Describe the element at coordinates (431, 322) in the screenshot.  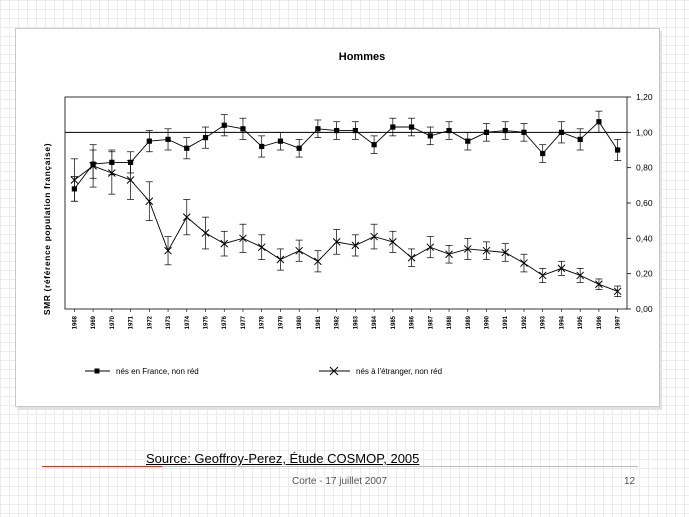
I see `x-tick-label: 1987` at that location.